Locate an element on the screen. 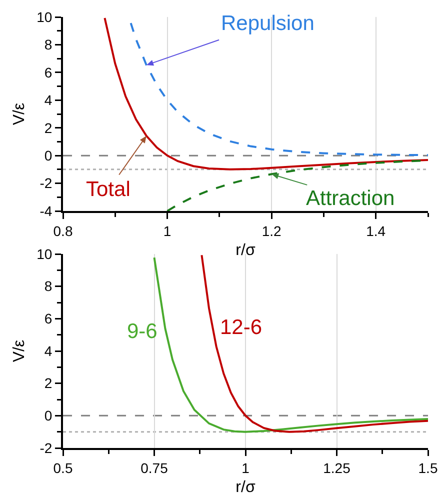 Image resolution: width=438 pixels, height=499 pixels. series-label: Attraction is located at coordinates (350, 198).